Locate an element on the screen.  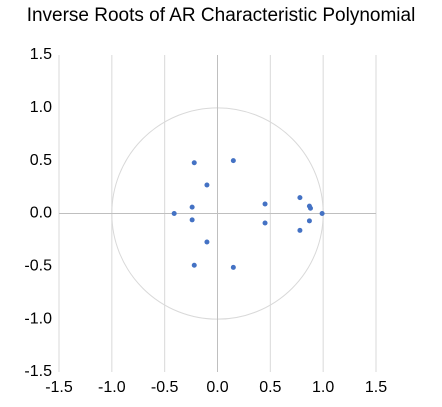
y-tick-label: 0.5 is located at coordinates (41, 160).